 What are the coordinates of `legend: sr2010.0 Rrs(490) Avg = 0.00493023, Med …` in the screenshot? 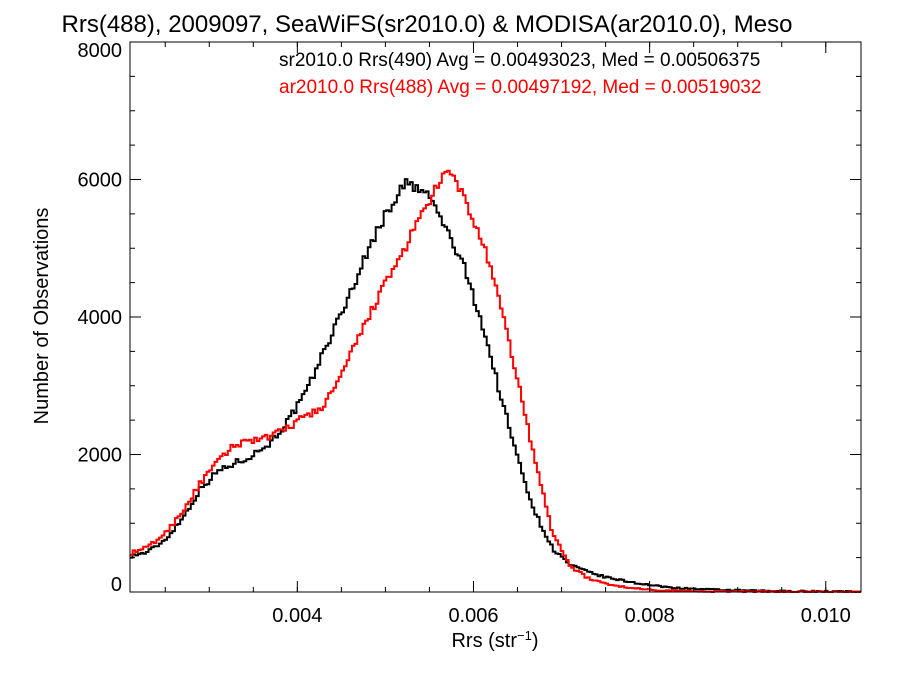 It's located at (520, 74).